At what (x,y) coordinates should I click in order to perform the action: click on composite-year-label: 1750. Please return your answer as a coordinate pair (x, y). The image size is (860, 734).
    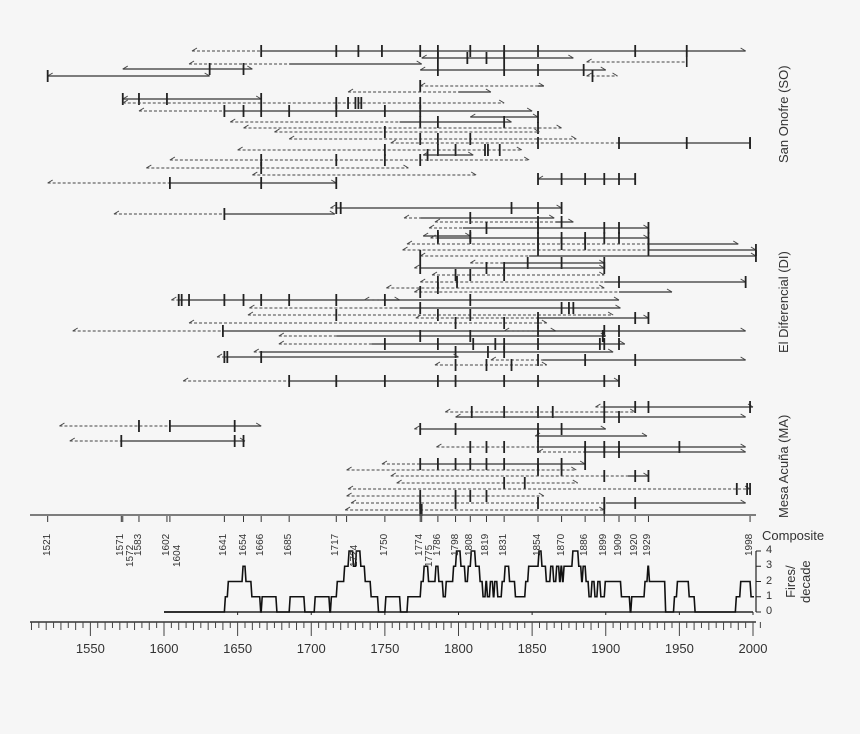
    Looking at the image, I should click on (384, 544).